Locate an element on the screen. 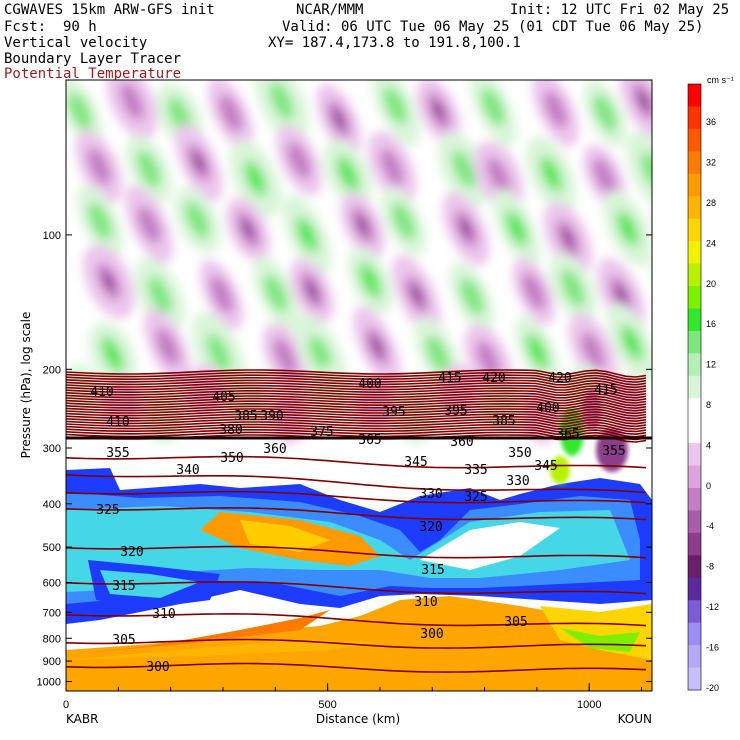  colorbar-tick-label: -16 is located at coordinates (712, 647).